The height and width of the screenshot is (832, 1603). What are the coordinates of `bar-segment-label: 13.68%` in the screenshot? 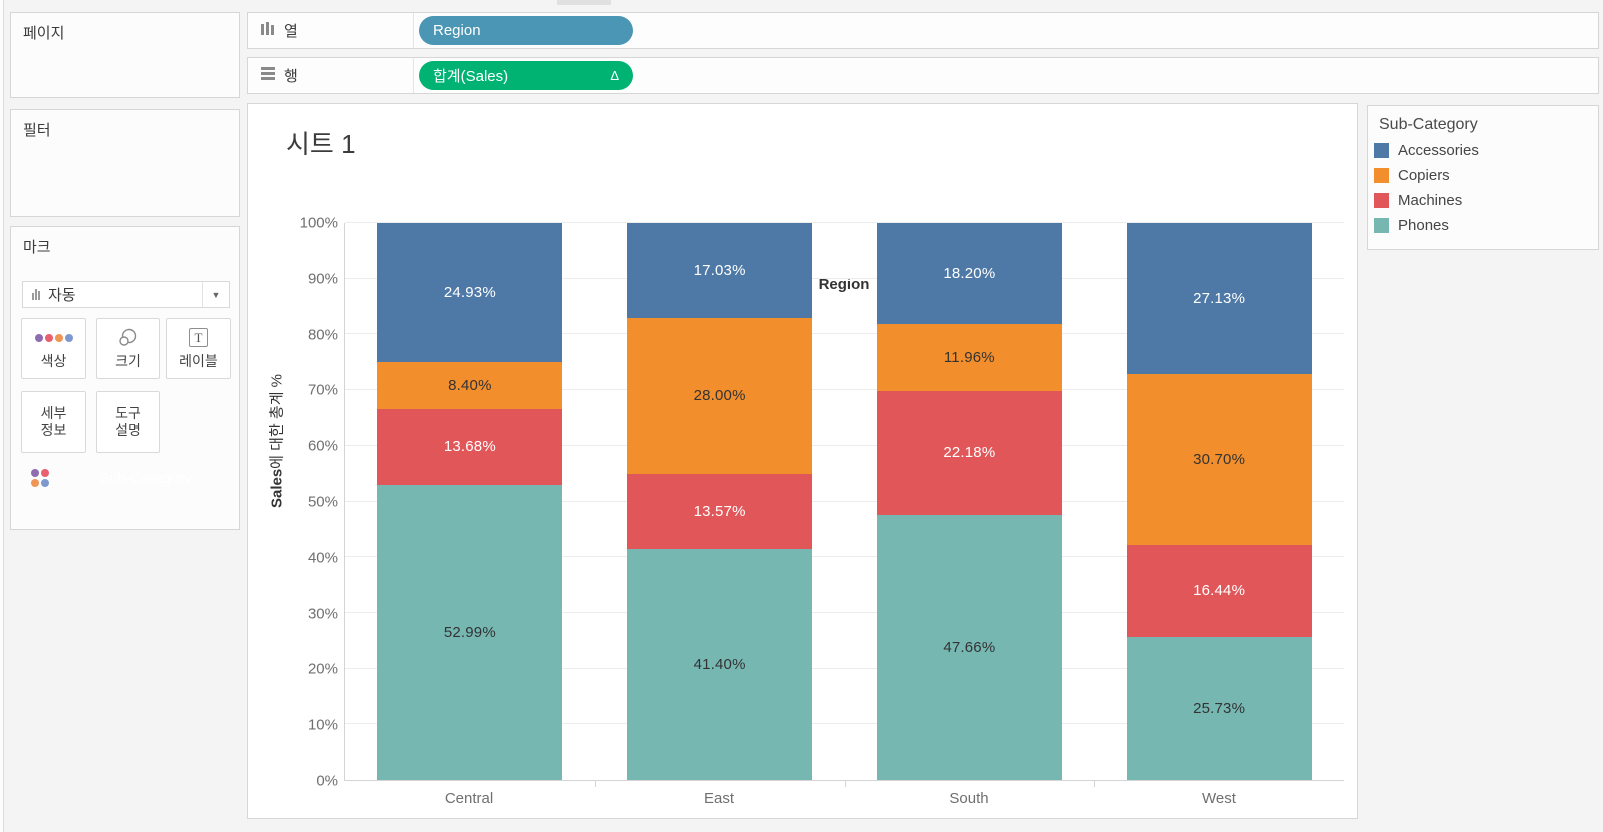 It's located at (469, 447).